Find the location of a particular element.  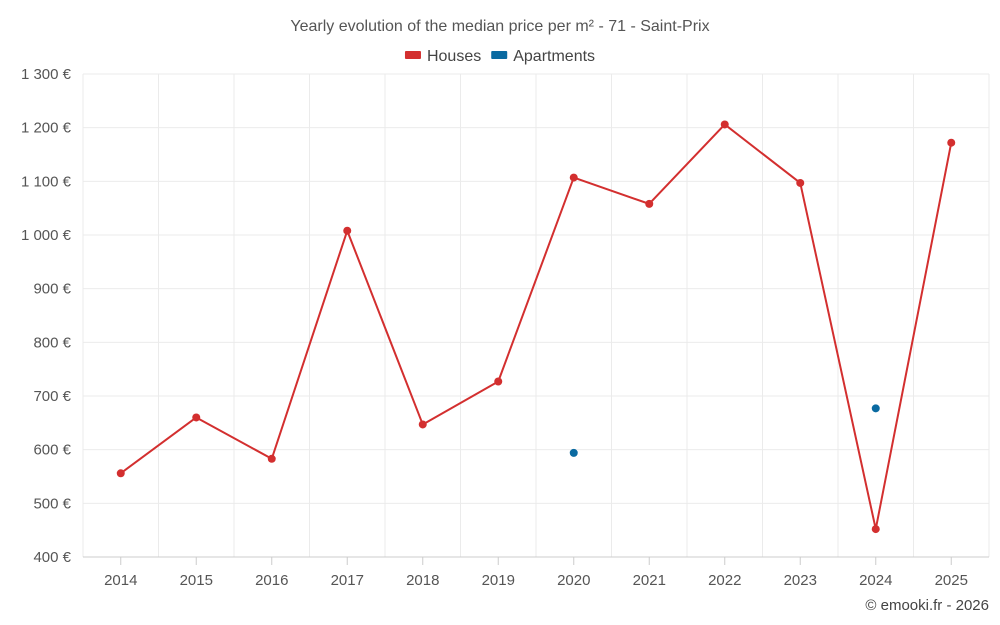

x-tick-label: 2019 is located at coordinates (498, 580).